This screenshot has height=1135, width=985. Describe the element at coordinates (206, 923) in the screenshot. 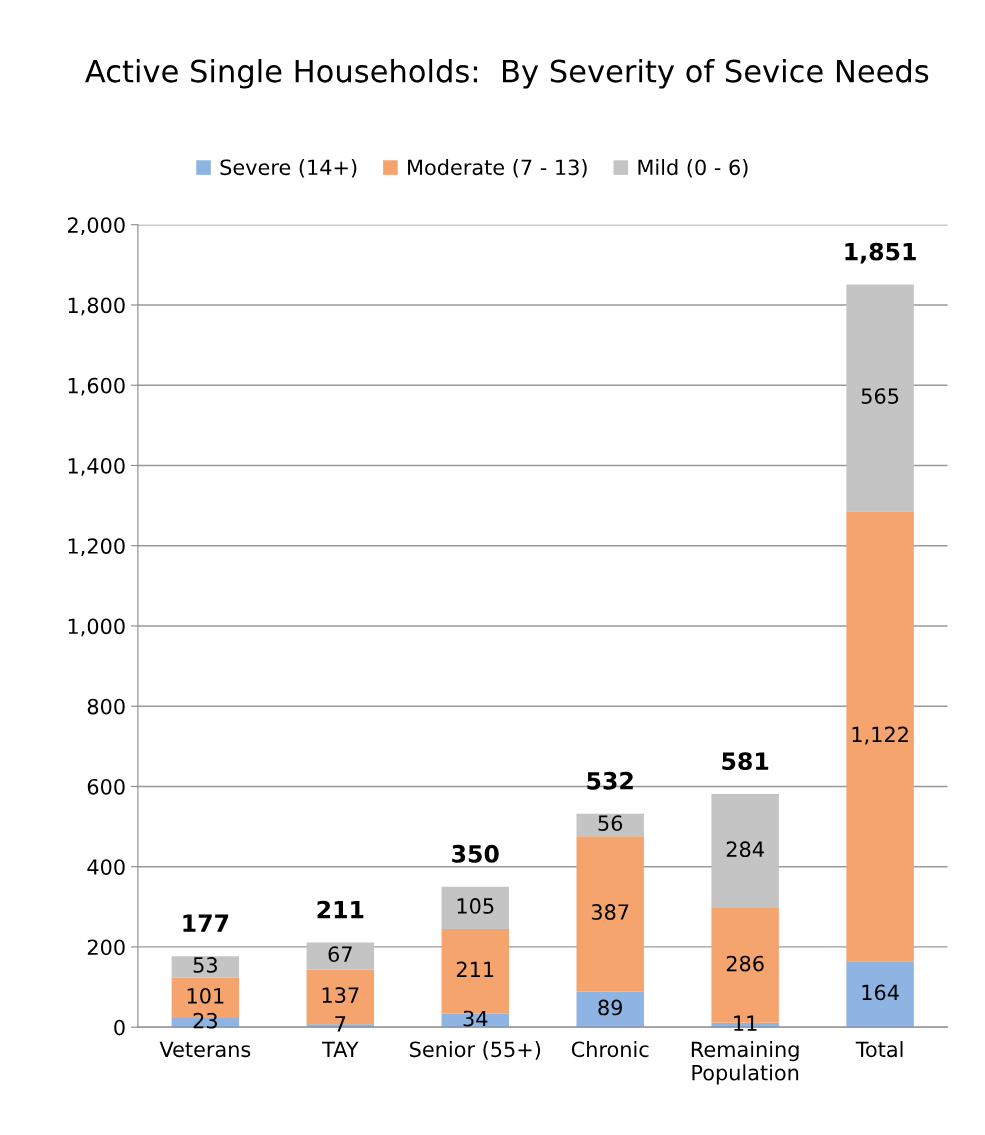

I see `total-label: 177` at that location.